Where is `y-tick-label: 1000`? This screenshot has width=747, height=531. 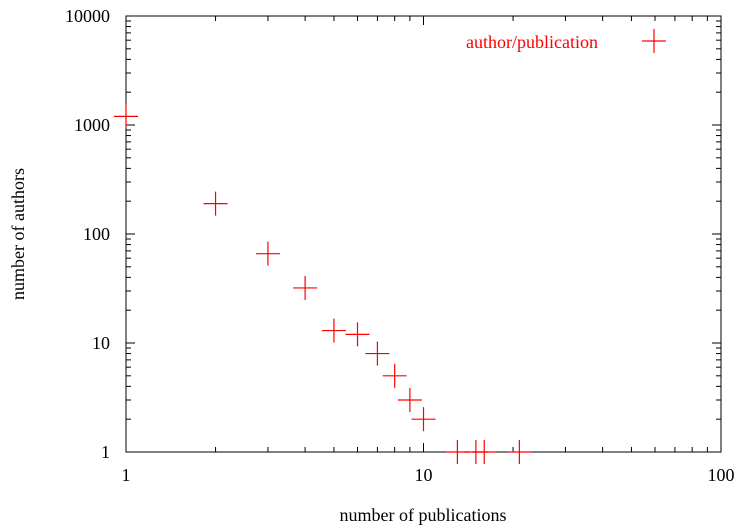
y-tick-label: 1000 is located at coordinates (92, 125).